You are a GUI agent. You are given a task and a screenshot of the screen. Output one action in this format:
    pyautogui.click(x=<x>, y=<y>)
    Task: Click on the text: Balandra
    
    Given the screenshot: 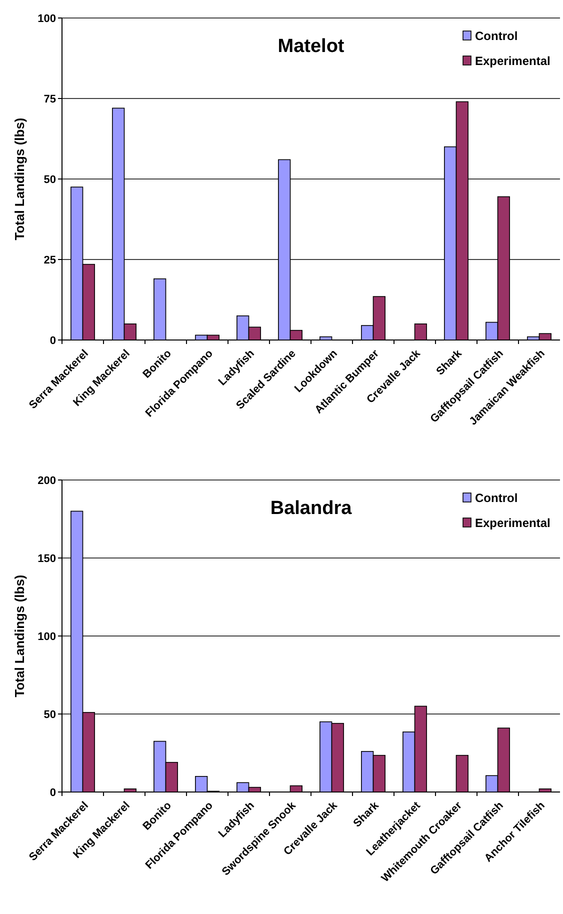 What is the action you would take?
    pyautogui.click(x=311, y=508)
    